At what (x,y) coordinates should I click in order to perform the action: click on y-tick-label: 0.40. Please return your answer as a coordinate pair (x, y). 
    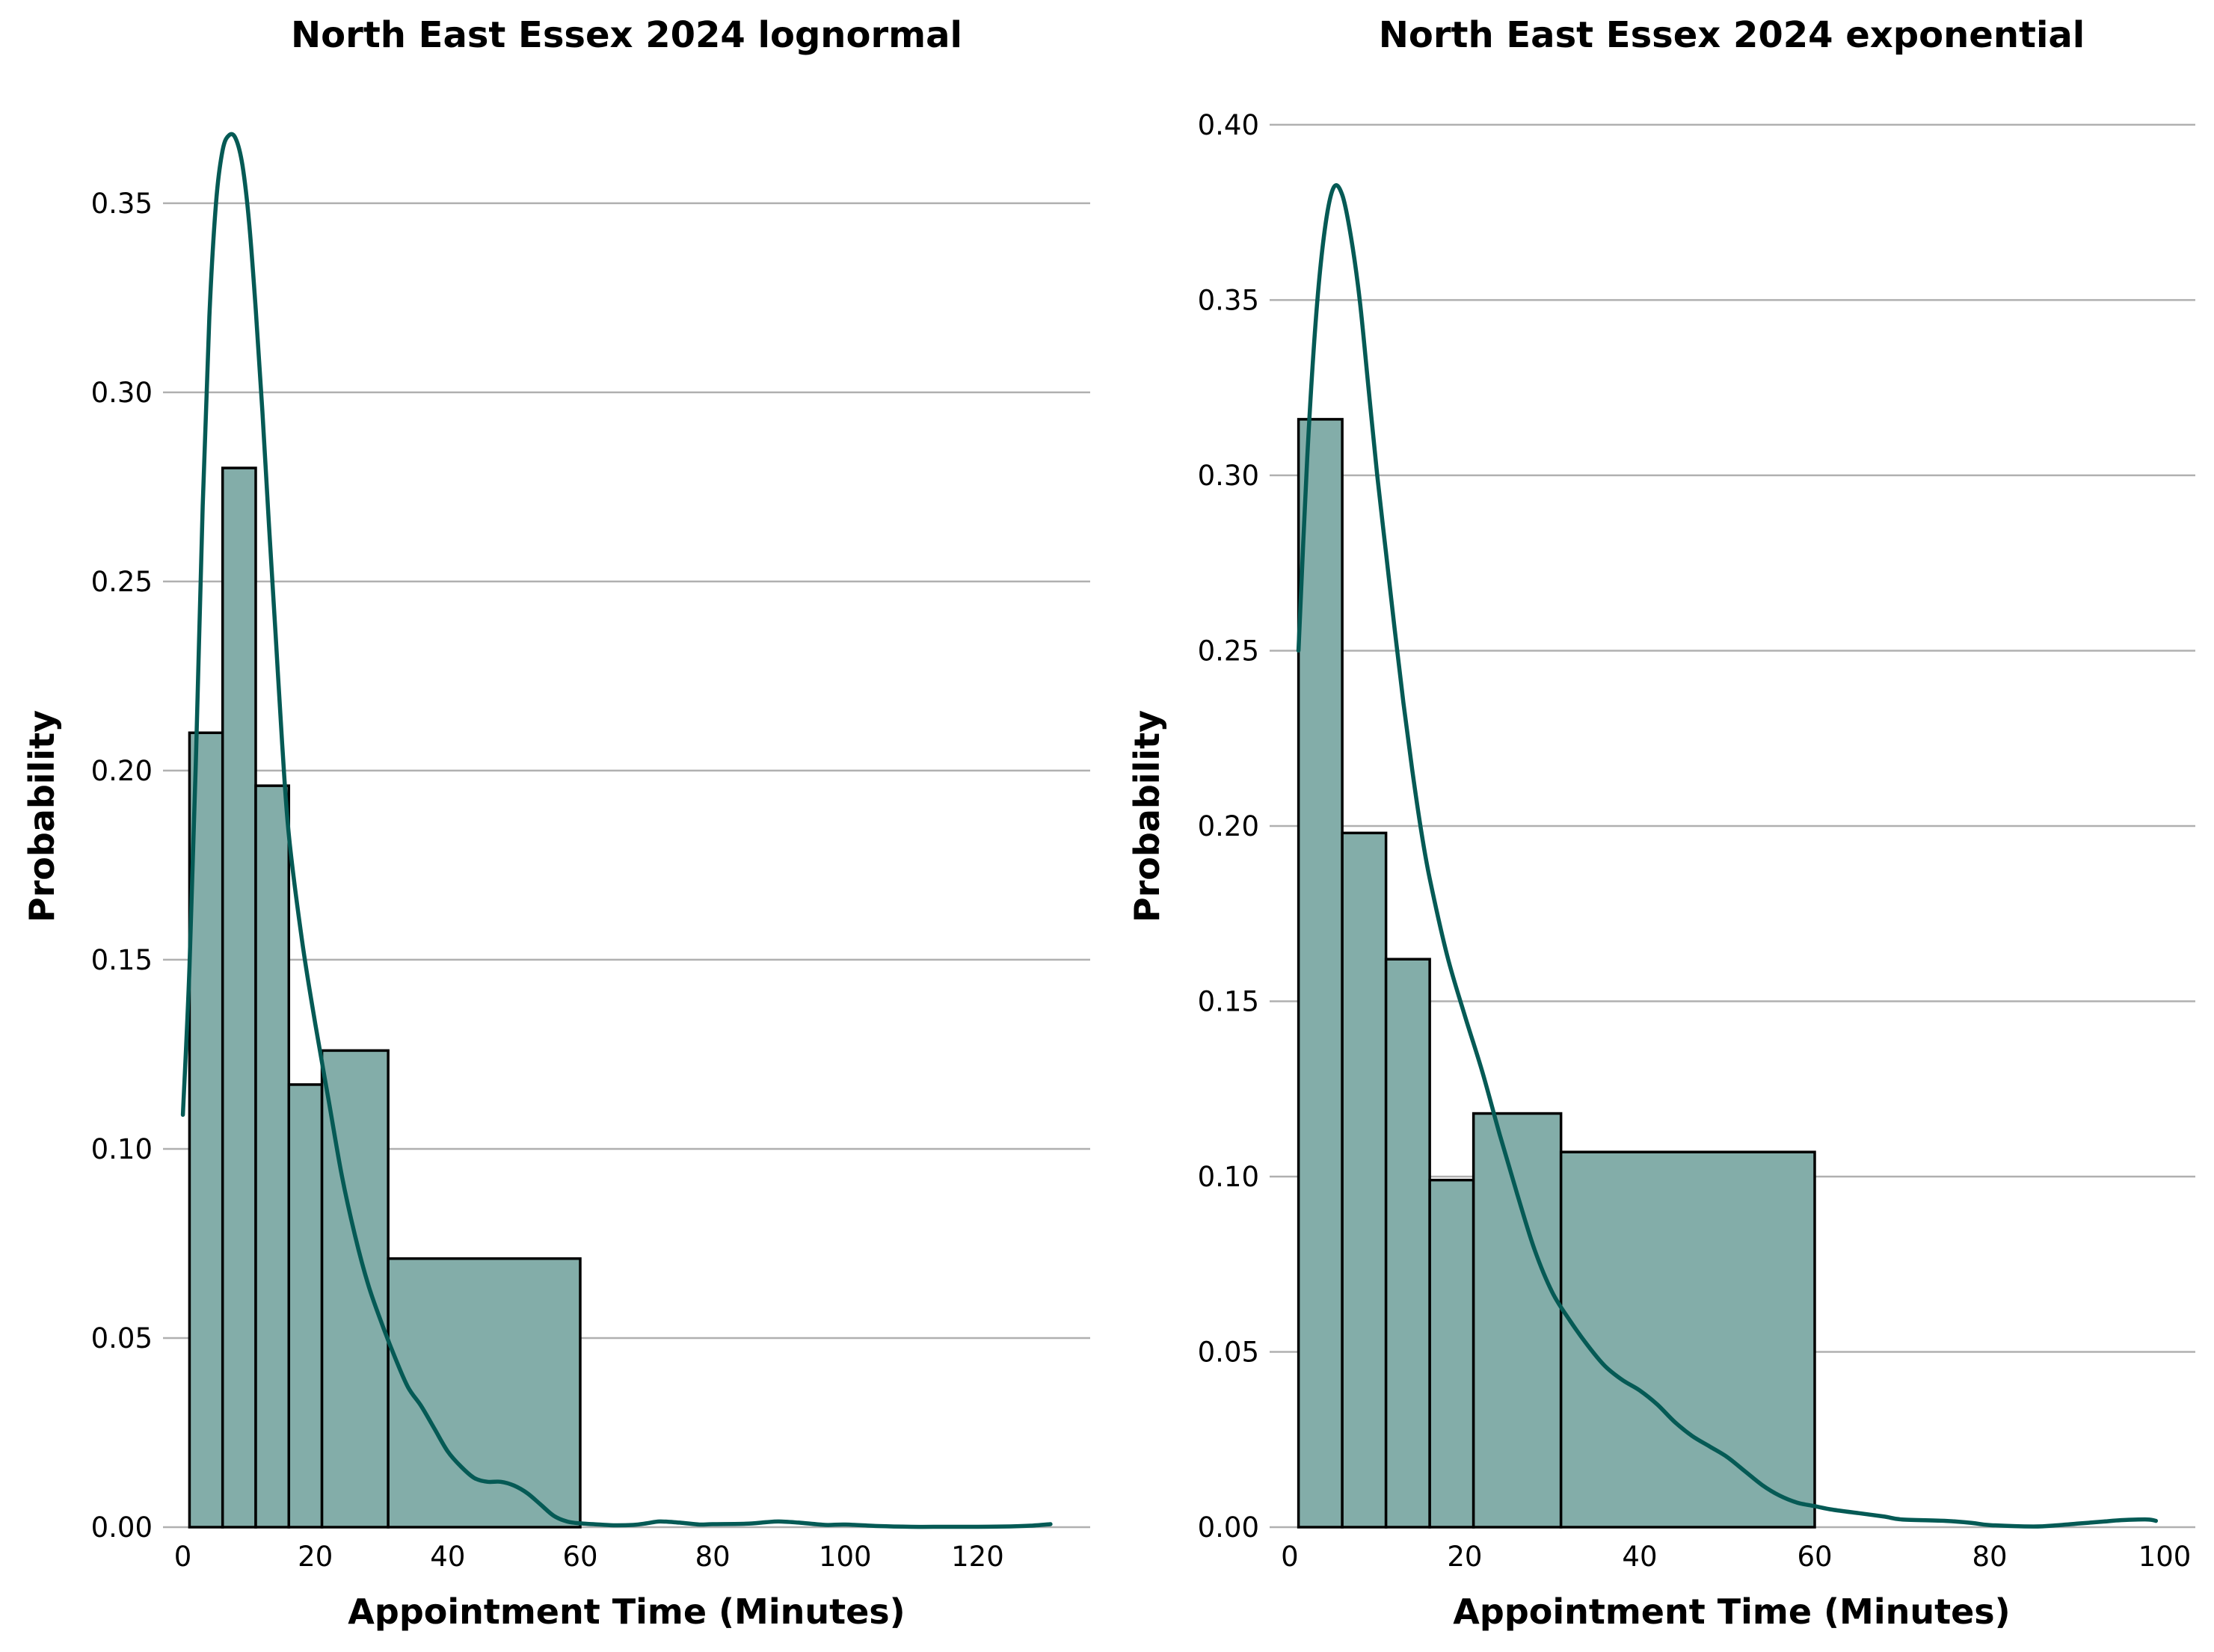
    Looking at the image, I should click on (1228, 125).